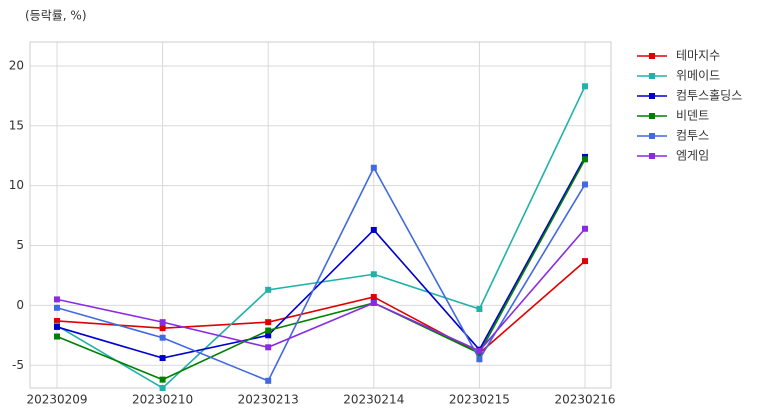 The height and width of the screenshot is (416, 775). I want to click on legend-label: 위메이드, so click(698, 76).